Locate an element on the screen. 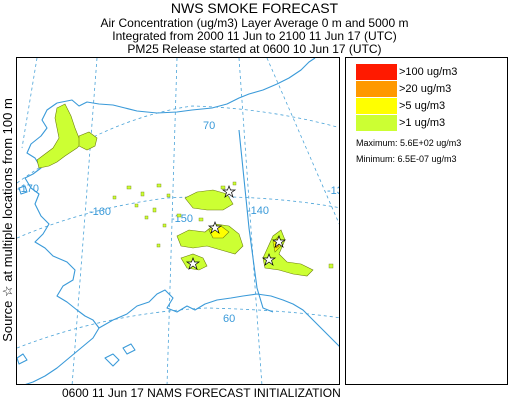 The image size is (509, 401). legend-label: >1 ug/m3 is located at coordinates (422, 123).